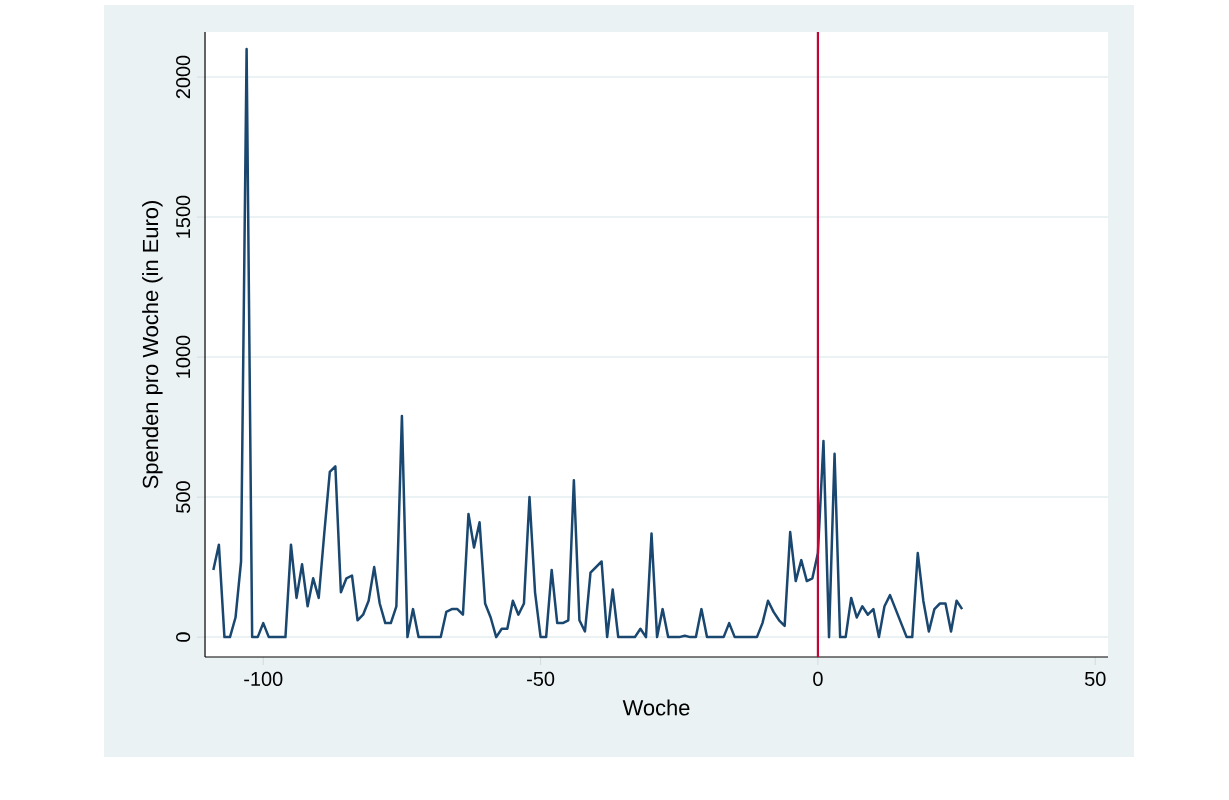  Describe the element at coordinates (183, 637) in the screenshot. I see `y-tick-label: 0` at that location.